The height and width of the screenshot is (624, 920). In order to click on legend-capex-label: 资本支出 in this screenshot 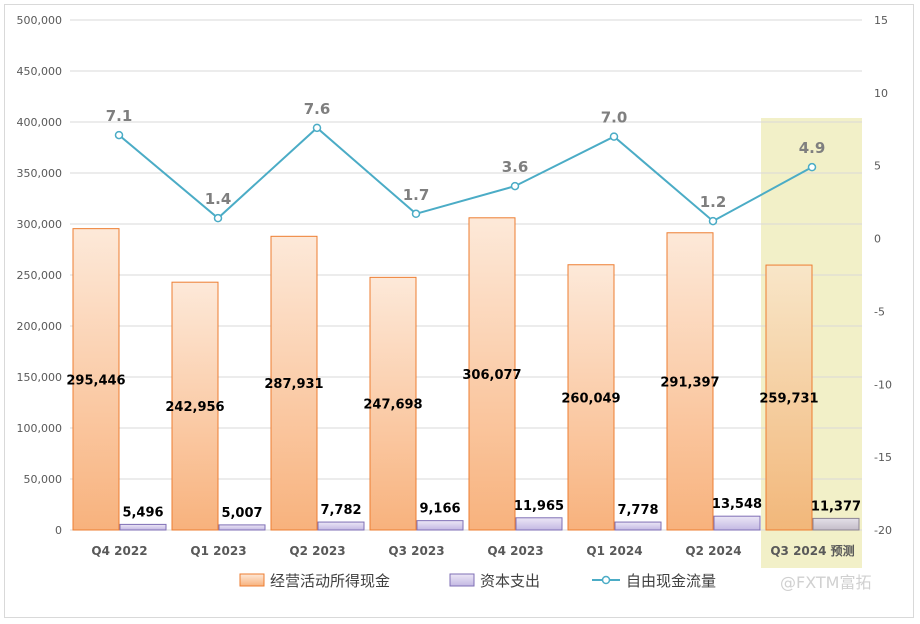, I will do `click(510, 581)`.